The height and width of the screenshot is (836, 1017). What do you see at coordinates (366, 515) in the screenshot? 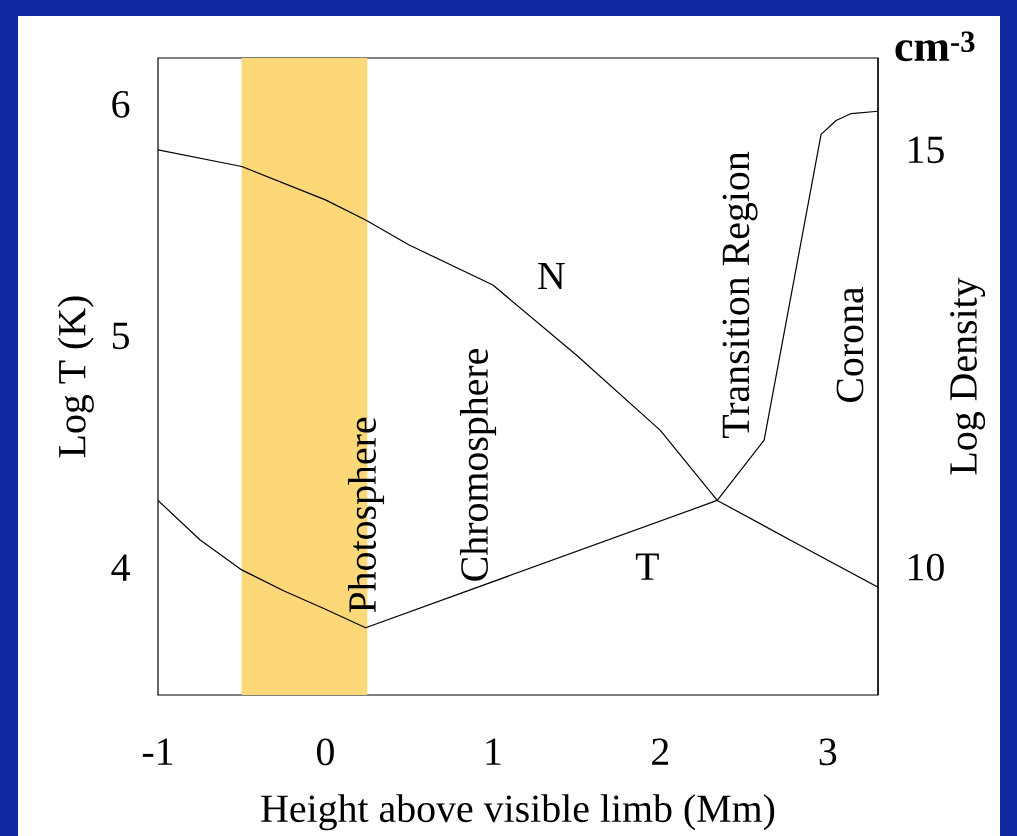
I see `annotation: Photosphere` at bounding box center [366, 515].